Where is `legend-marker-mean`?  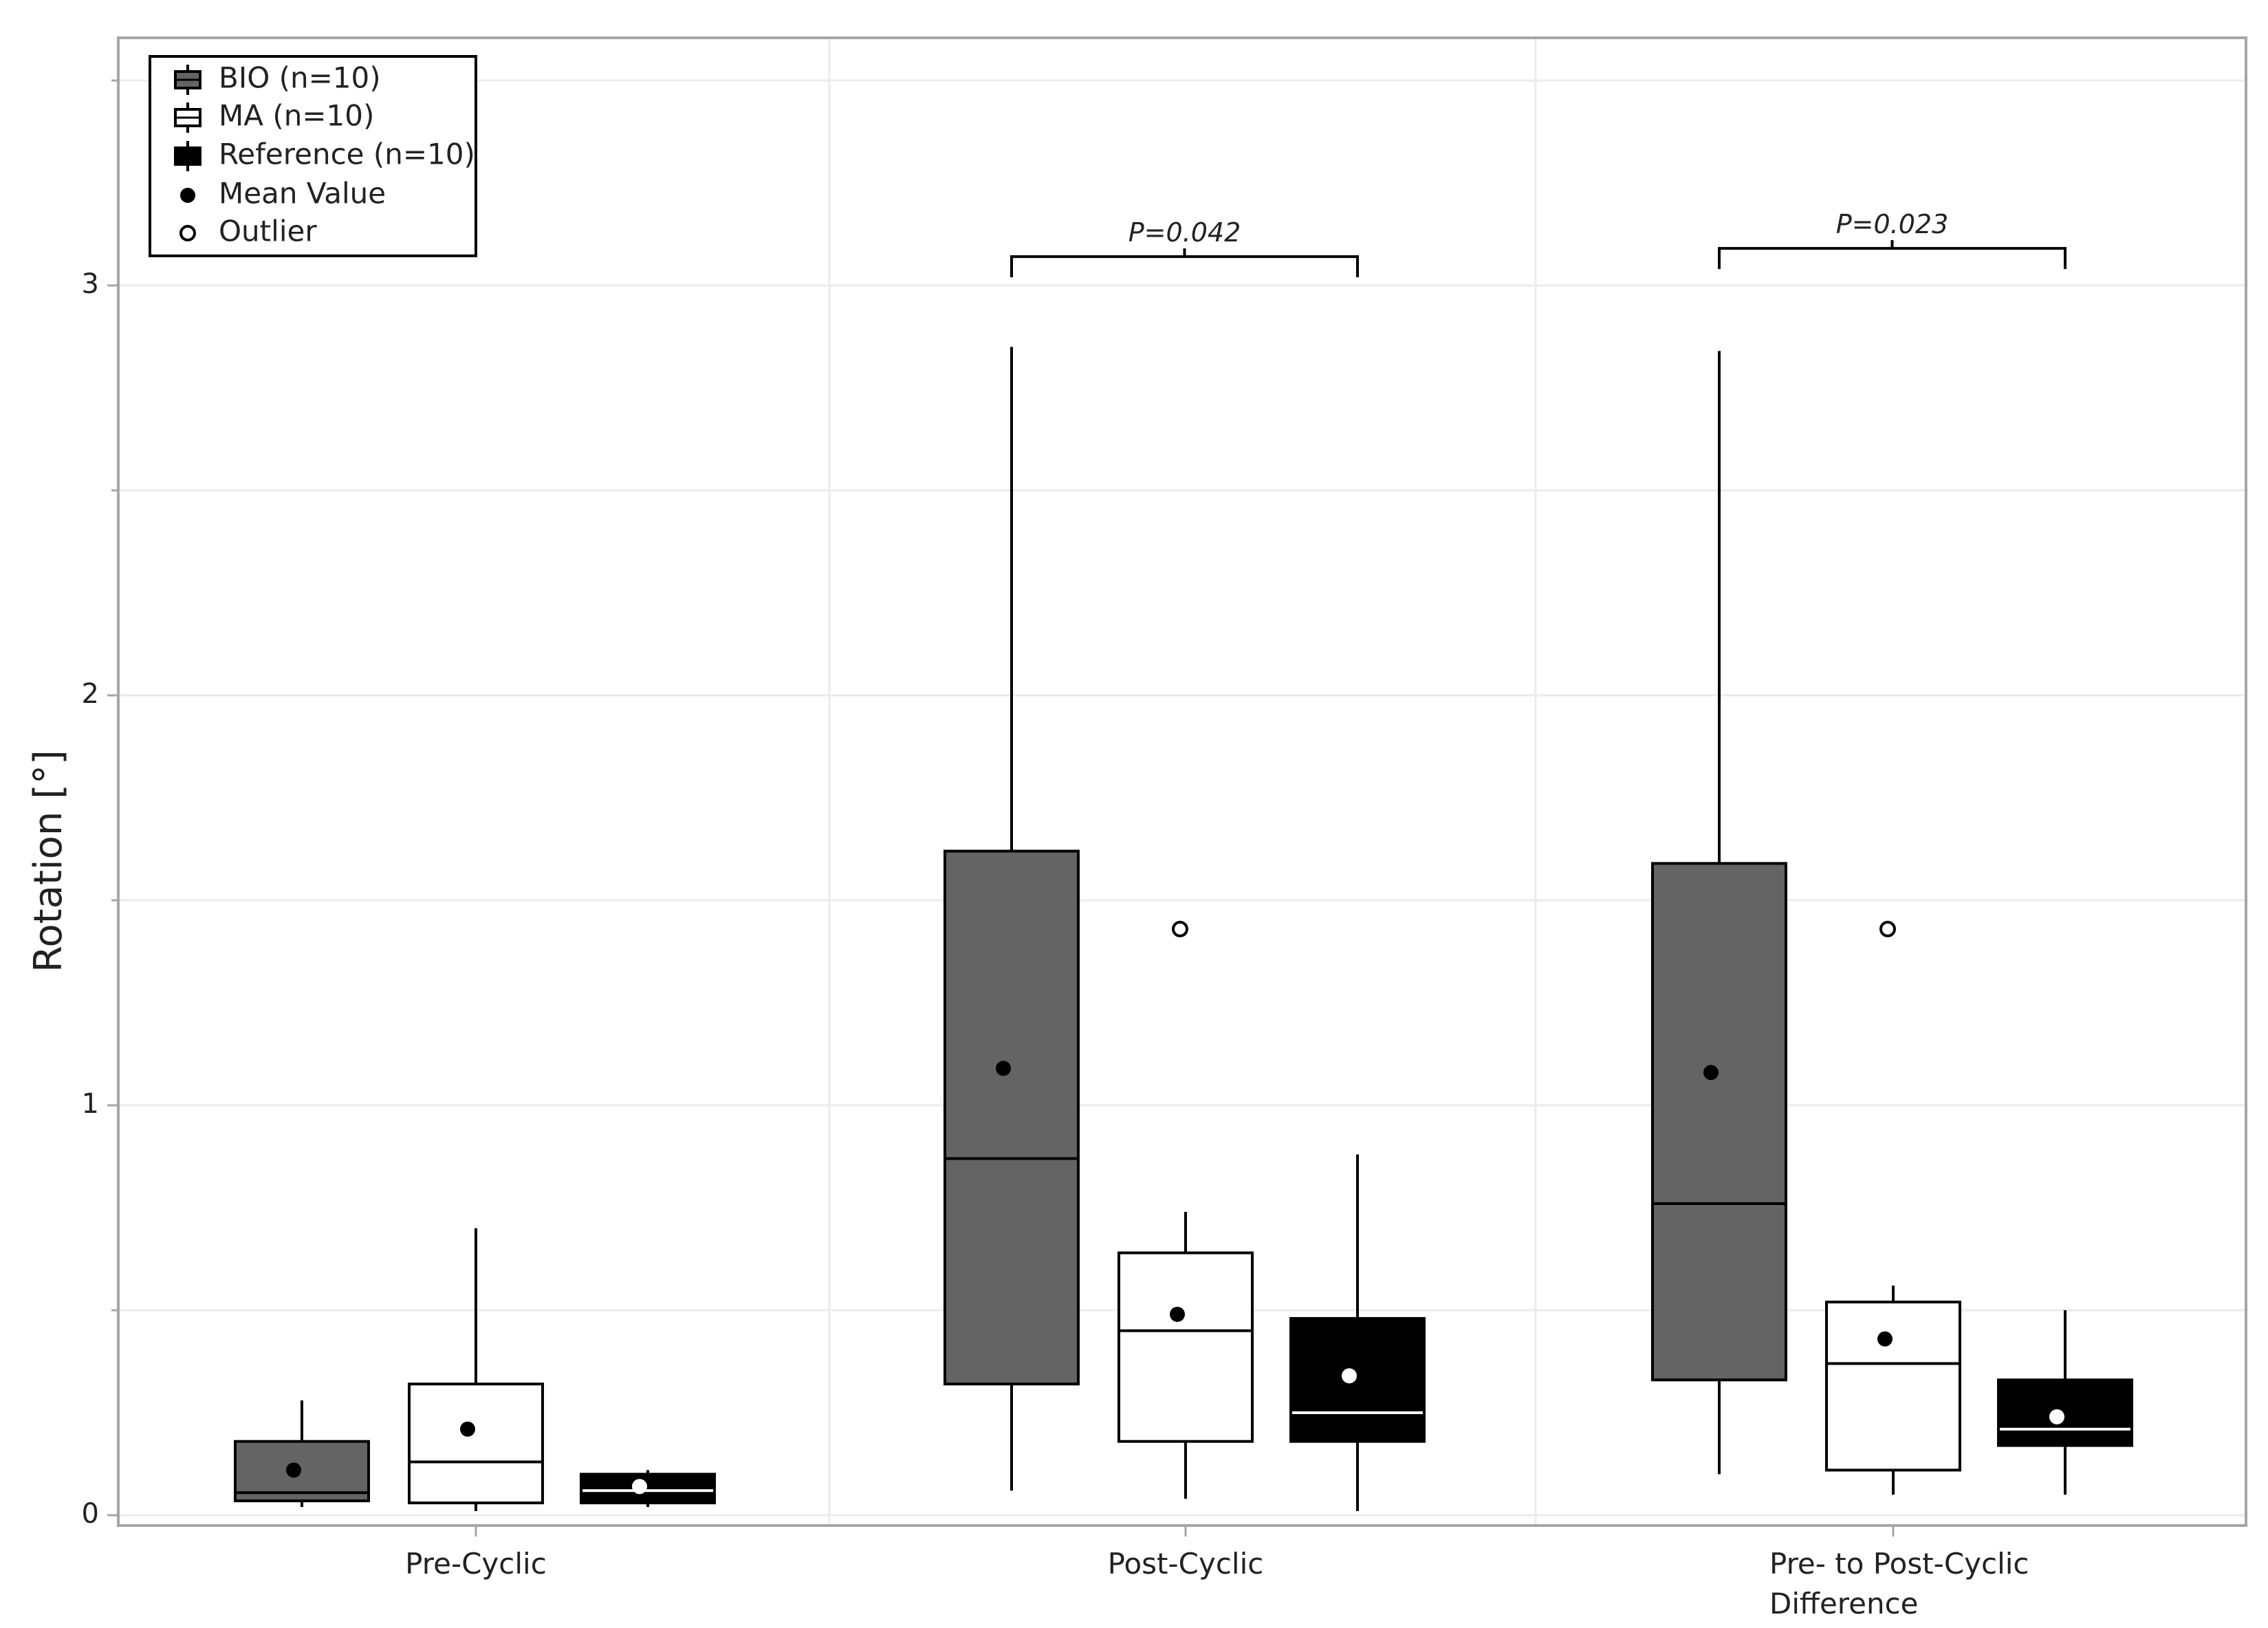 legend-marker-mean is located at coordinates (187, 195).